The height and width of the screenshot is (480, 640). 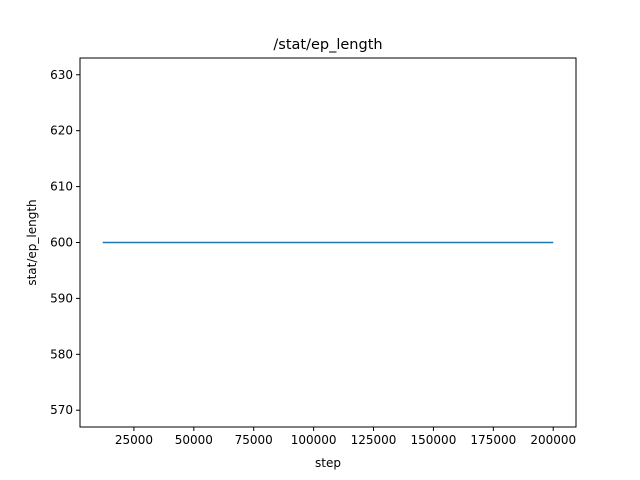 I want to click on x-tick-label: 25000, so click(x=134, y=440).